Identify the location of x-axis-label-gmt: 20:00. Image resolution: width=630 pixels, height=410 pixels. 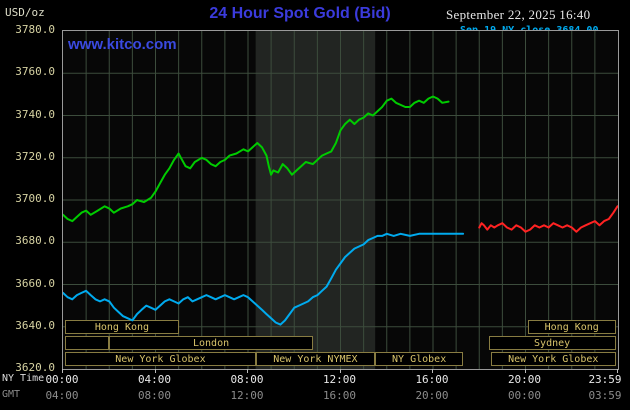
(432, 395).